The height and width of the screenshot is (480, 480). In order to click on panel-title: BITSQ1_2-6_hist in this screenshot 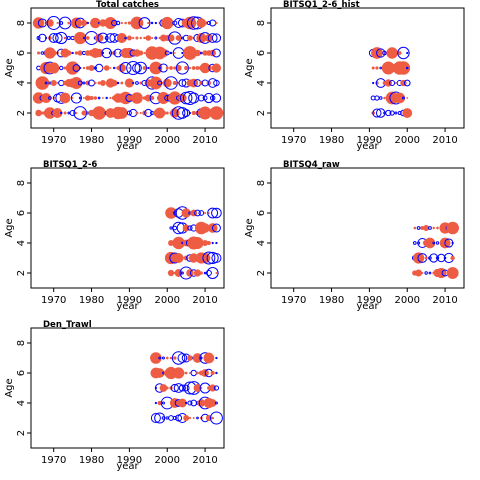, I will do `click(321, 5)`.